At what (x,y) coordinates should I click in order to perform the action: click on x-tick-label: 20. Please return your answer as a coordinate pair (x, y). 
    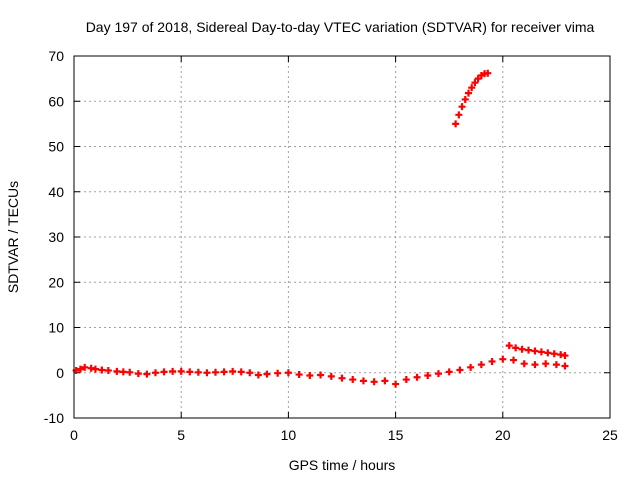
    Looking at the image, I should click on (503, 435).